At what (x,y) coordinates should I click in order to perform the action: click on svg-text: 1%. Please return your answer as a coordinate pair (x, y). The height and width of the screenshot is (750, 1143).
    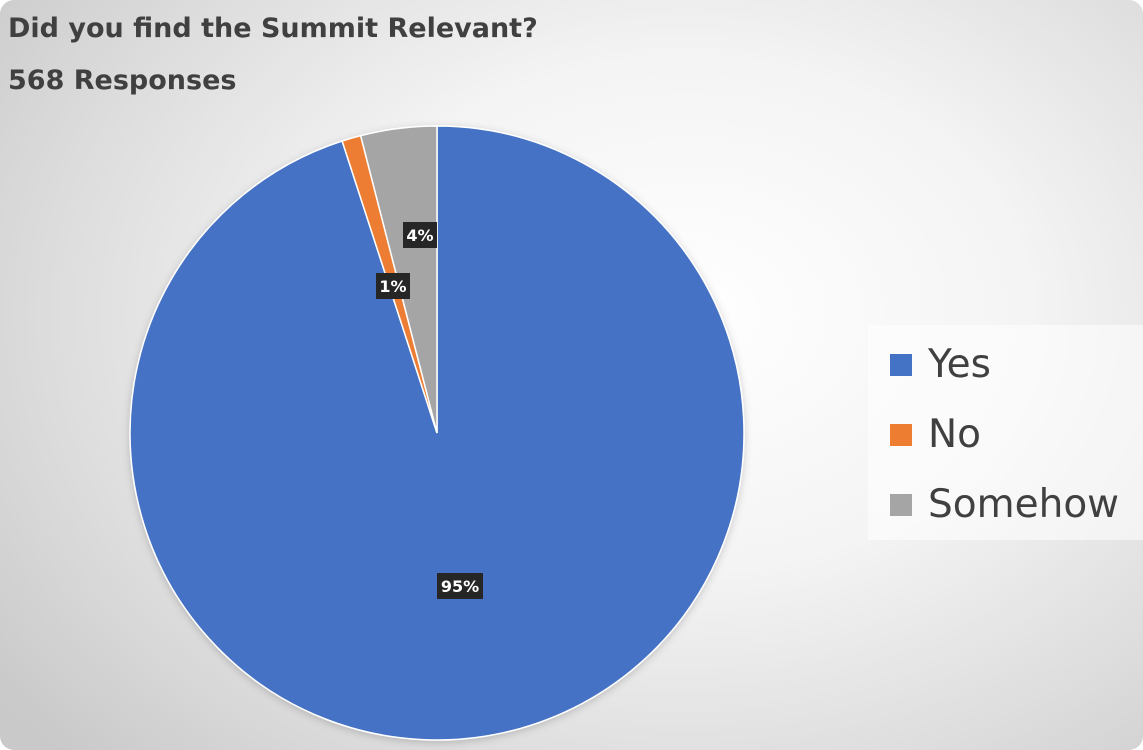
    Looking at the image, I should click on (392, 286).